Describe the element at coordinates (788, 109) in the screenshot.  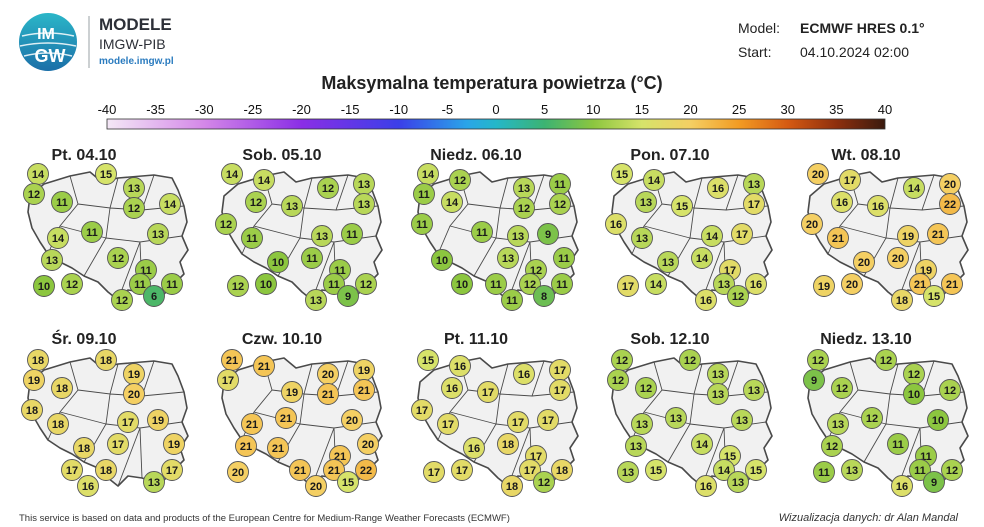
I see `colorbar-tick-label: 30` at that location.